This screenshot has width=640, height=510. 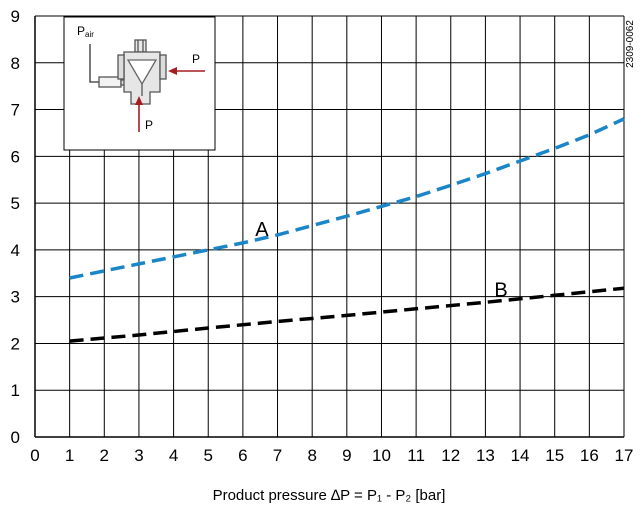 I want to click on x-tick-label: 5, so click(x=208, y=455).